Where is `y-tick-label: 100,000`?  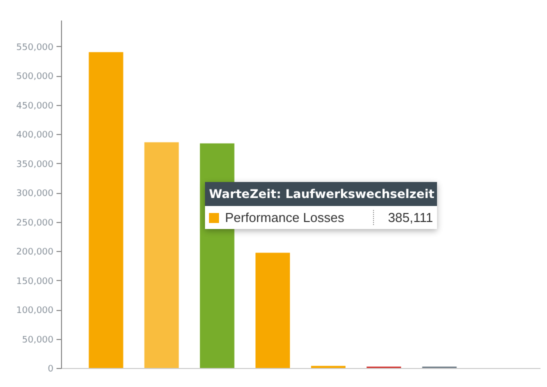
y-tick-label: 100,000 is located at coordinates (35, 311).